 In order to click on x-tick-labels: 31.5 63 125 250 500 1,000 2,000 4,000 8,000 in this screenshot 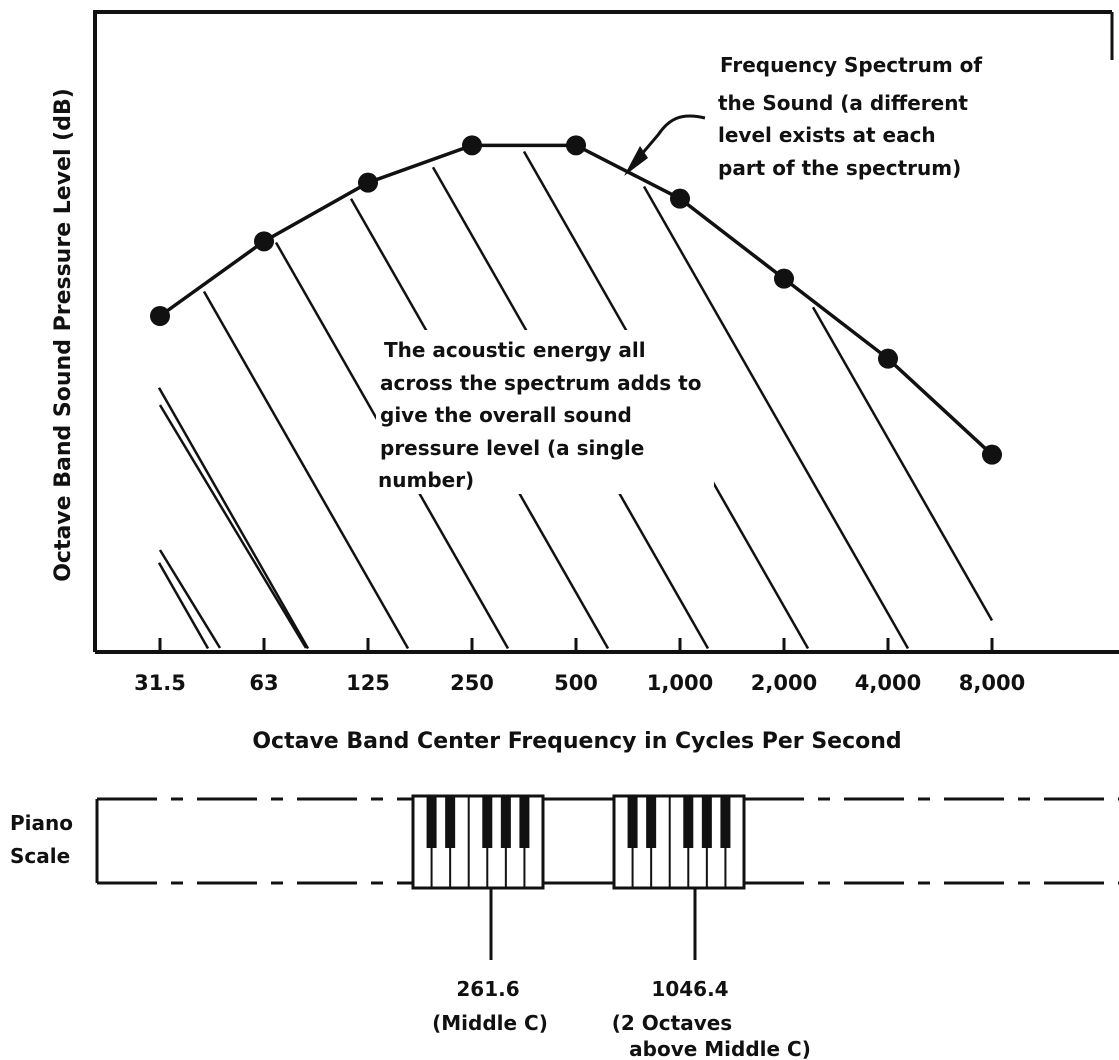, I will do `click(579, 683)`.